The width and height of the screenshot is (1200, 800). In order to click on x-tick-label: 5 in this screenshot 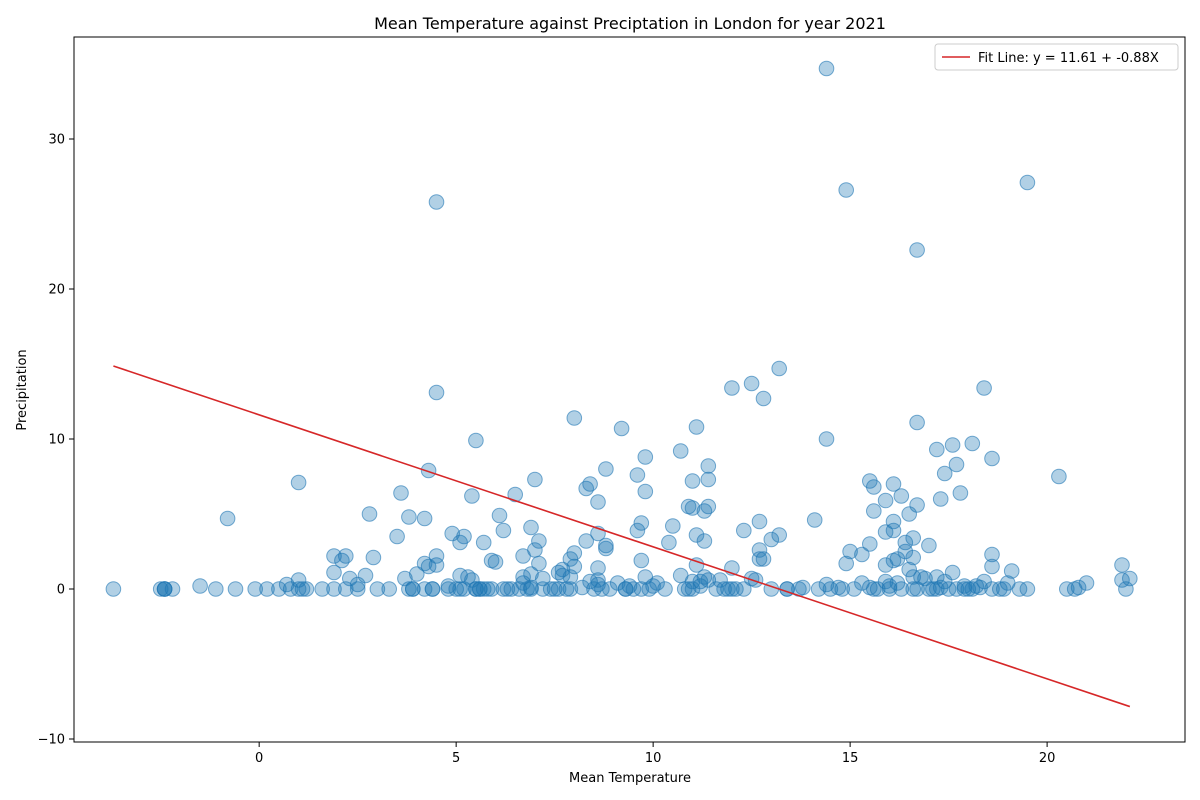, I will do `click(456, 758)`.